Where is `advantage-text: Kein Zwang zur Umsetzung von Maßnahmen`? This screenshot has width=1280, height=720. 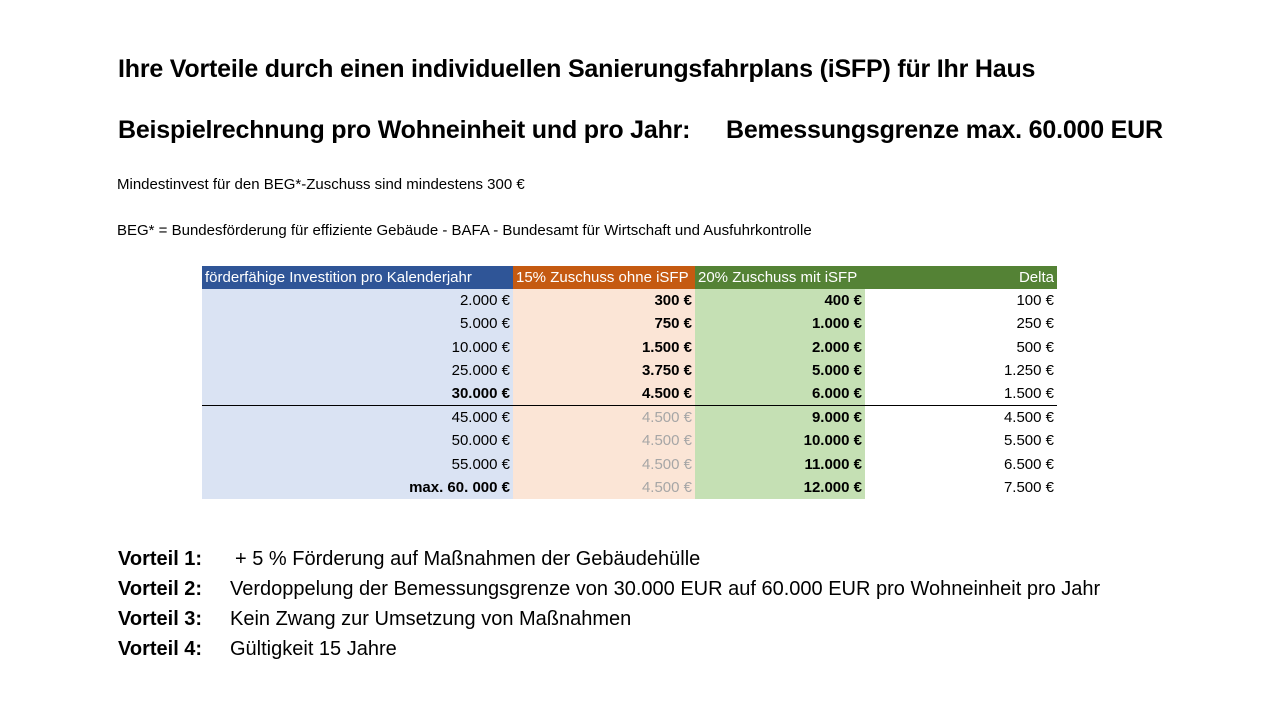
advantage-text: Kein Zwang zur Umsetzung von Maßnahmen is located at coordinates (431, 619).